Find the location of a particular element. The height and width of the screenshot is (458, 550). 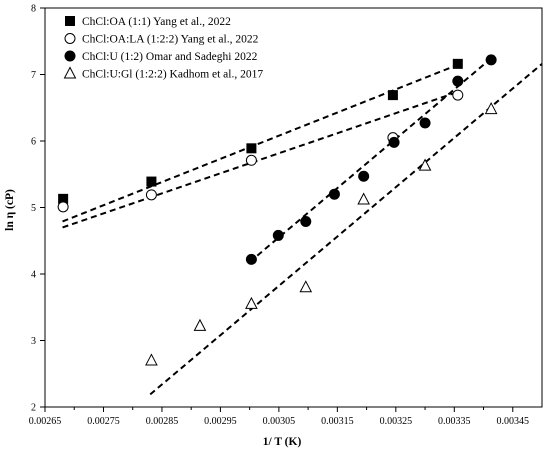

y-tick-label: 2 is located at coordinates (33, 408).